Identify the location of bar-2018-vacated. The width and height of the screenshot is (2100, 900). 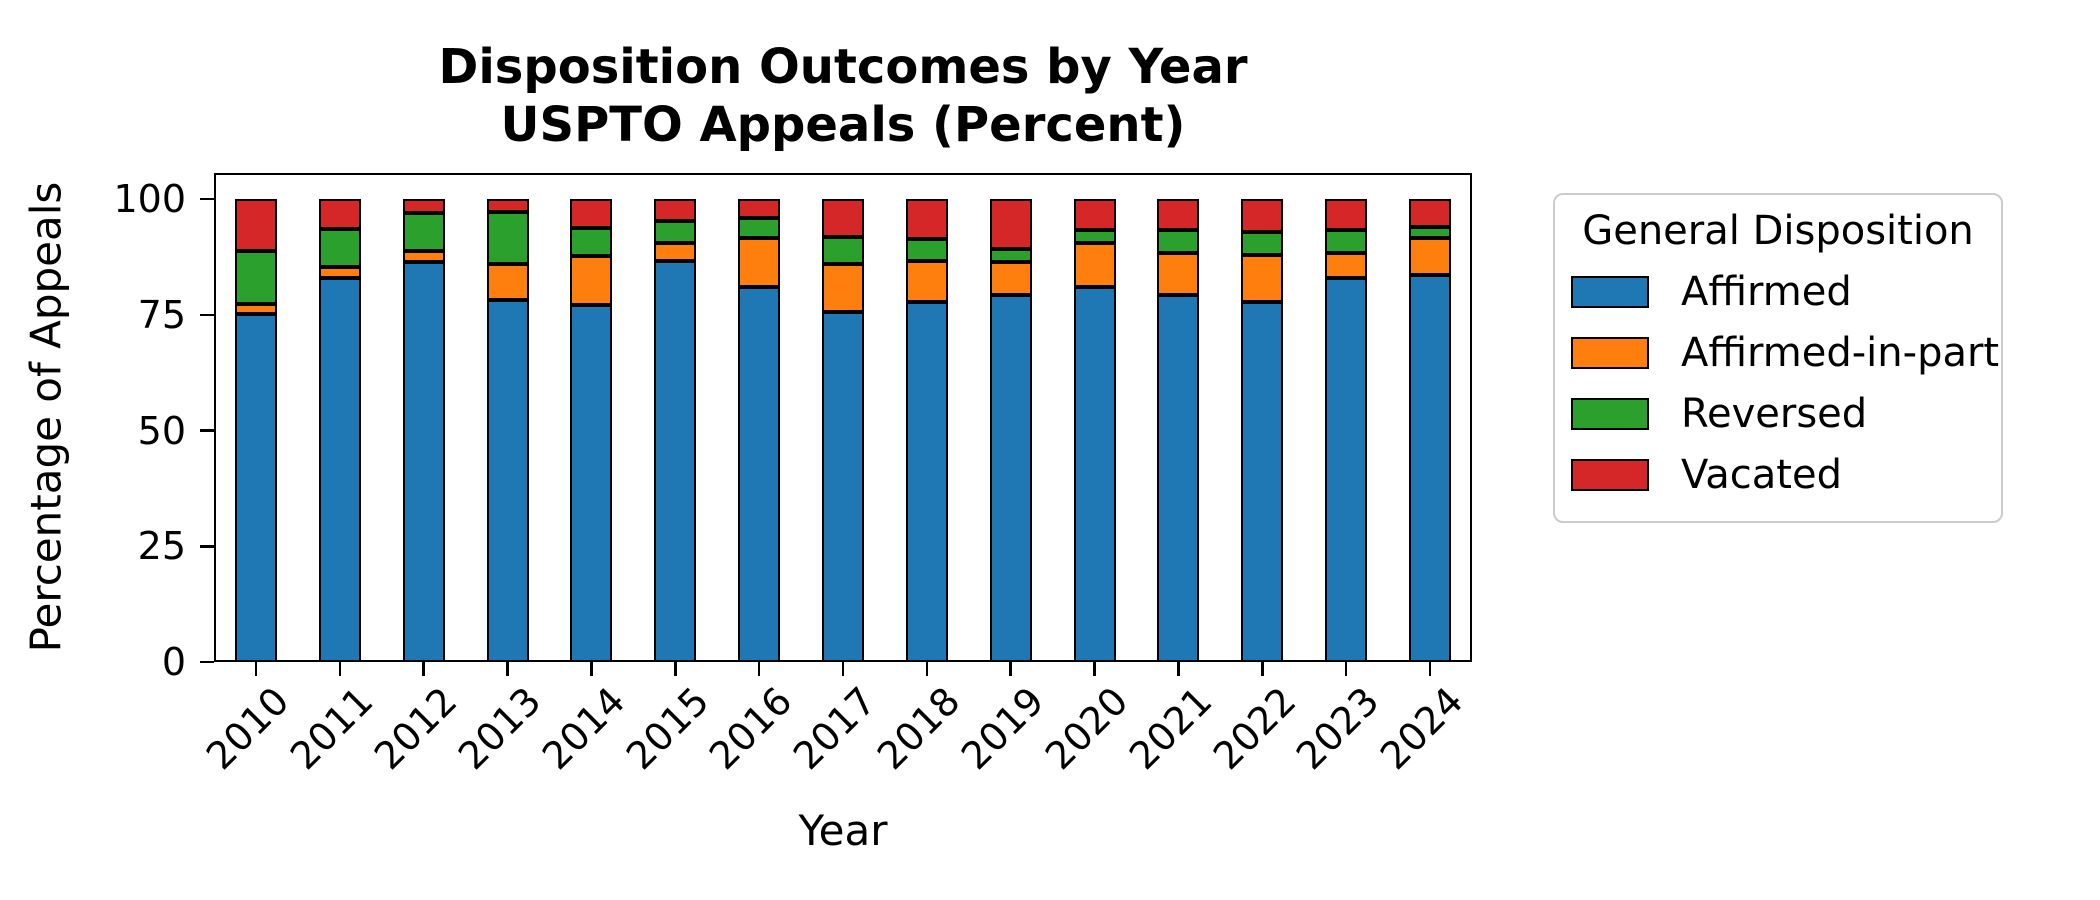
(926, 219).